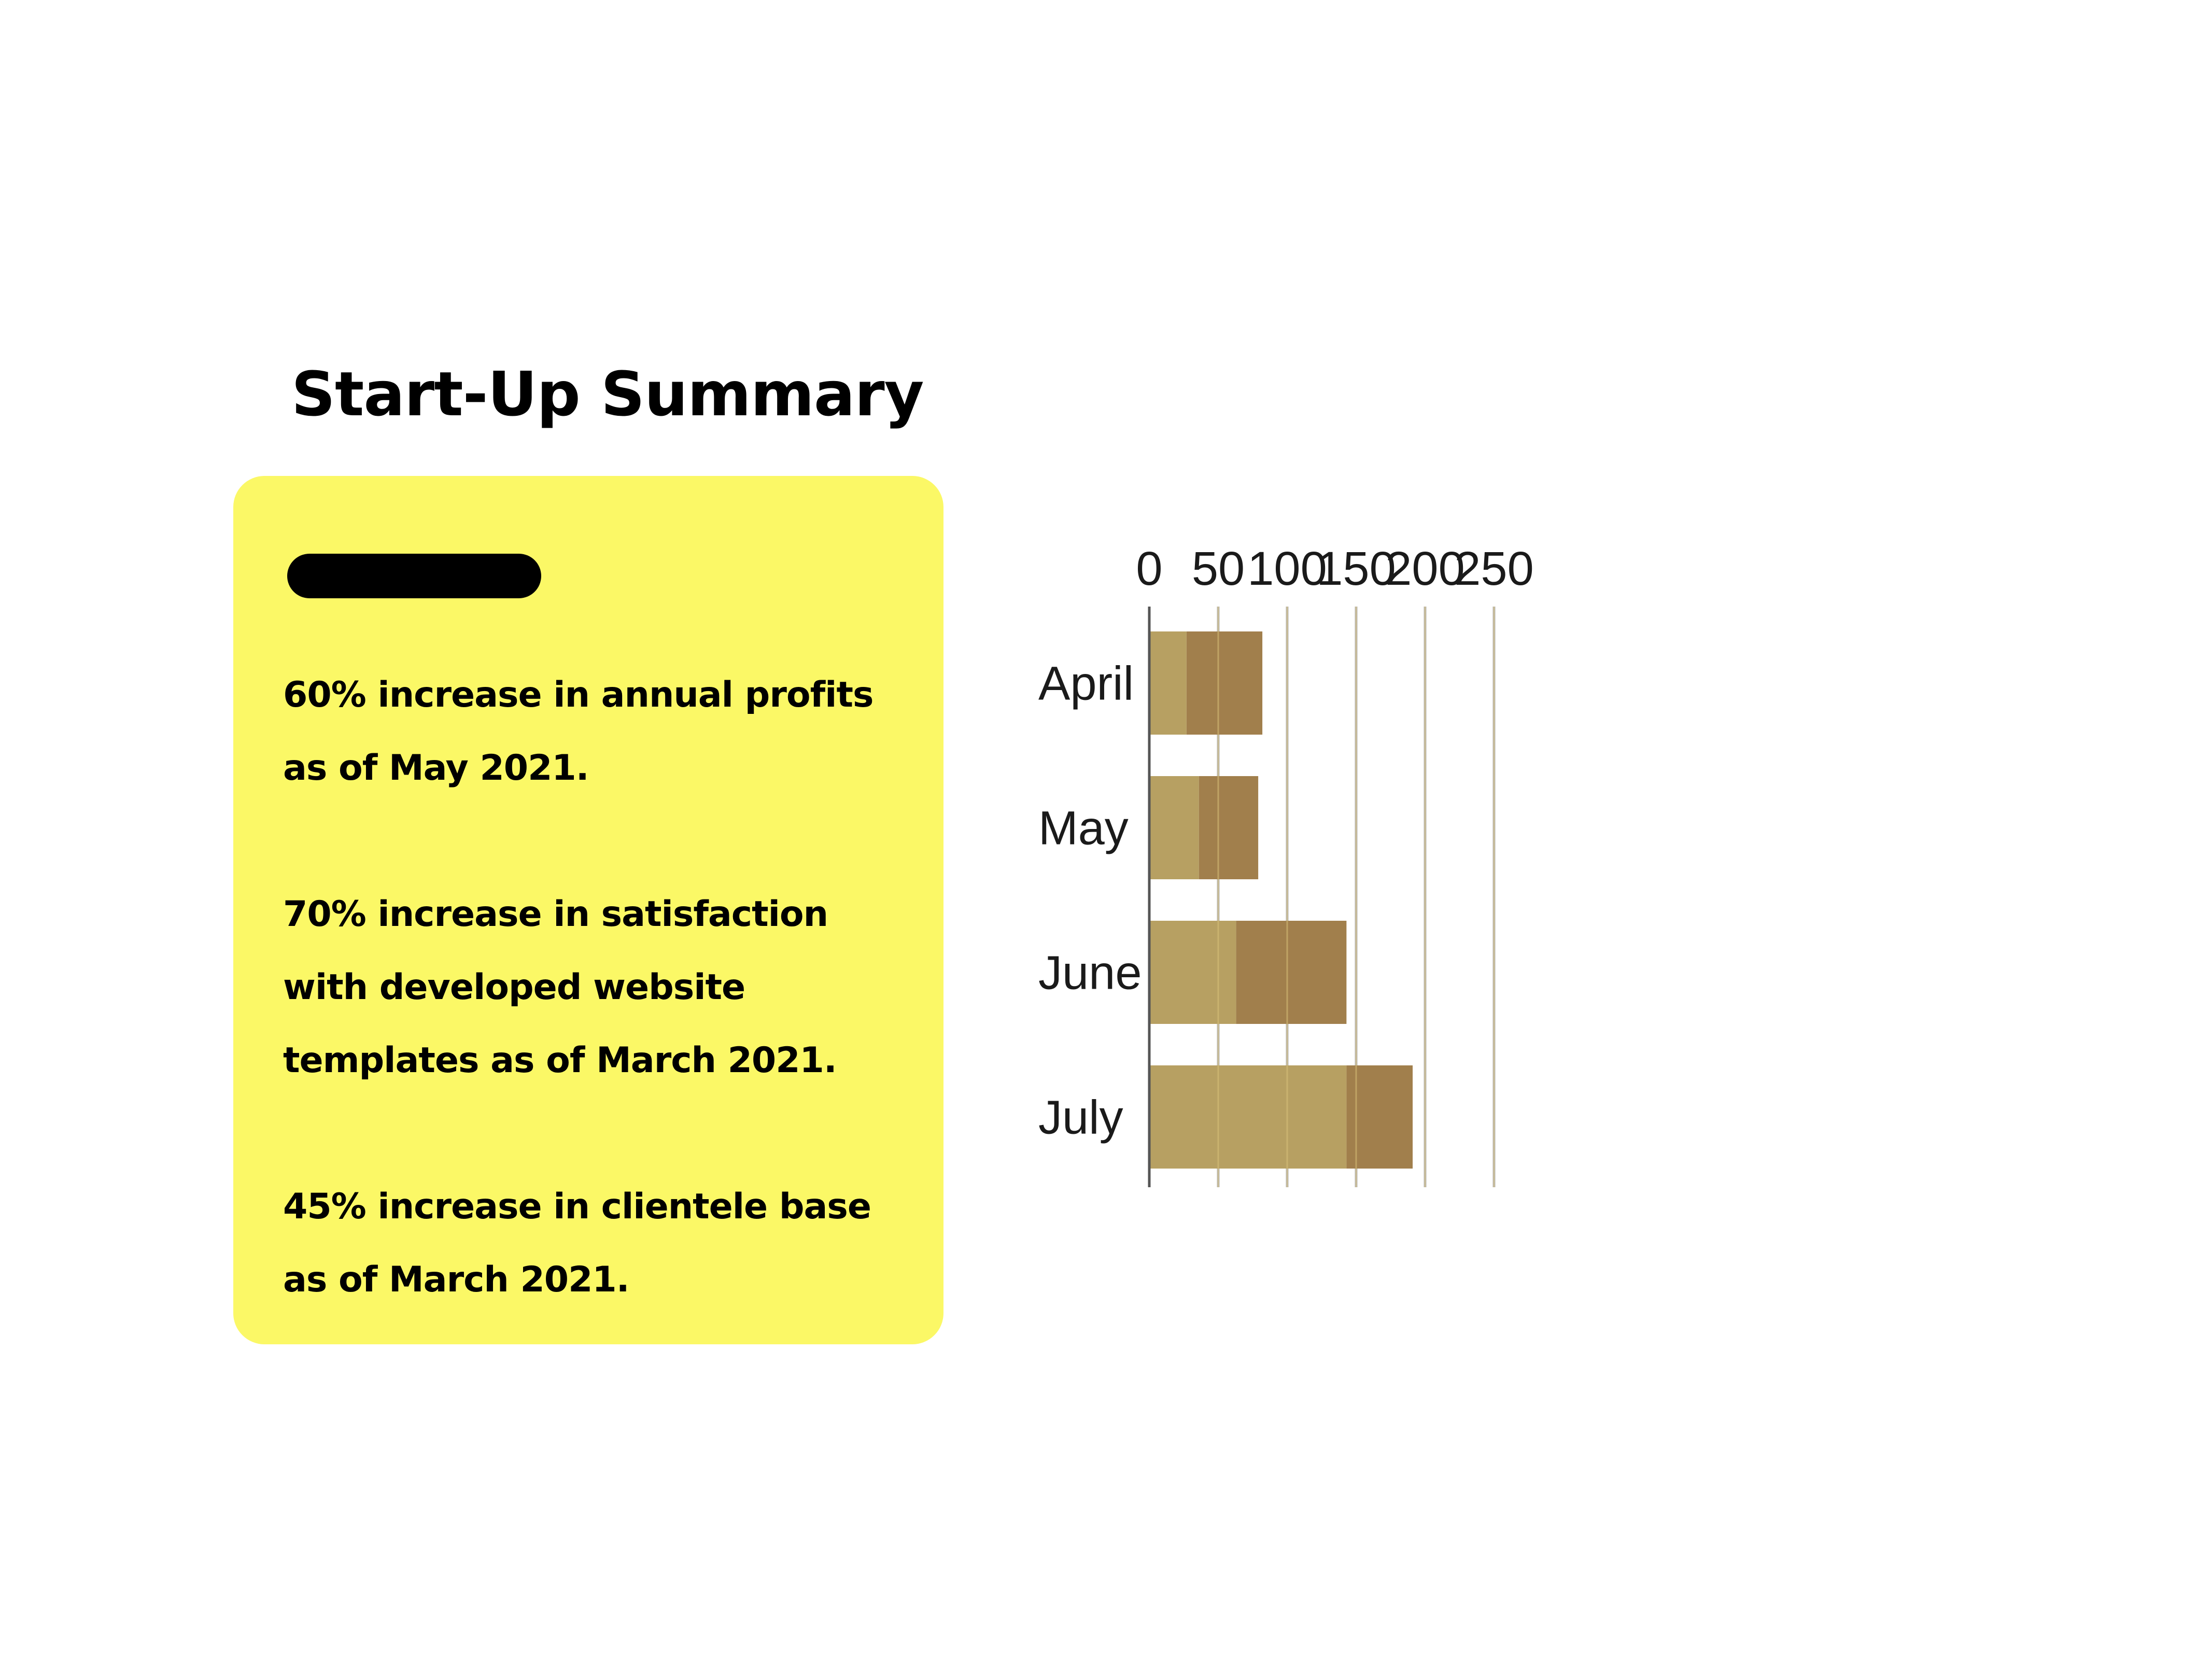 The width and height of the screenshot is (2212, 1659). What do you see at coordinates (1287, 568) in the screenshot?
I see `x-tick-label-100: 100` at bounding box center [1287, 568].